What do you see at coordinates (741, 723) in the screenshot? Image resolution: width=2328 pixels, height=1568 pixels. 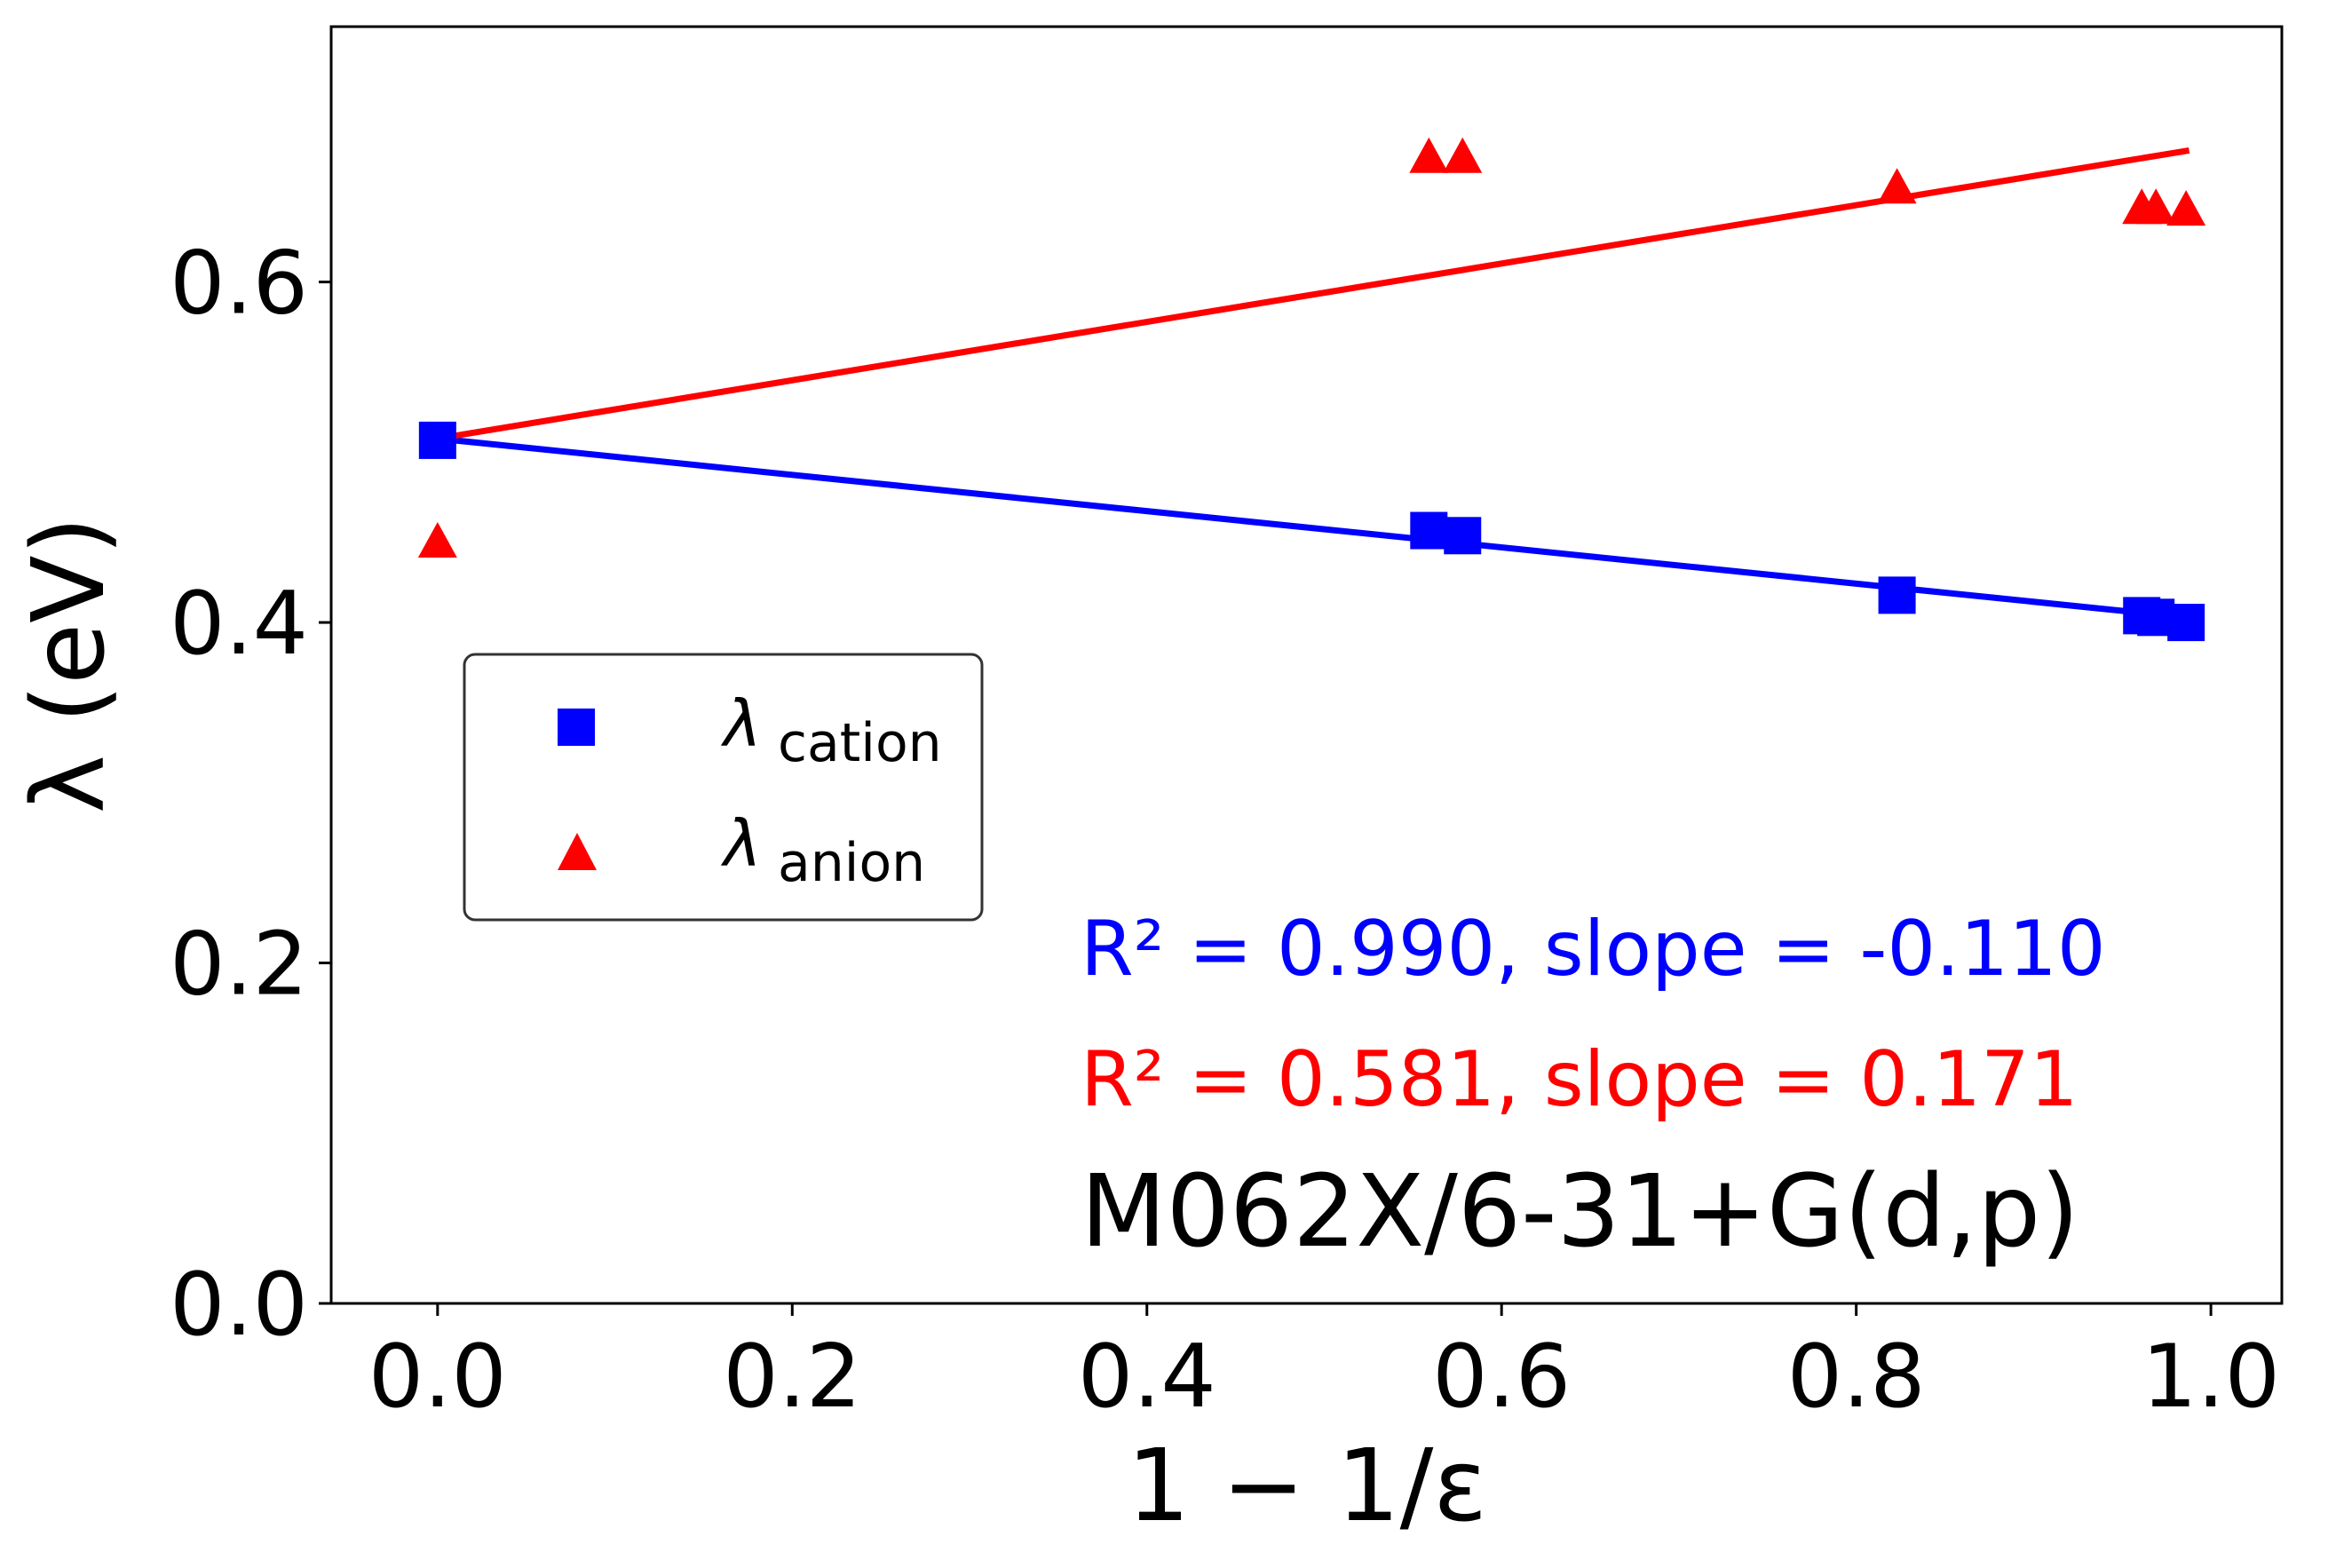 I see `legend-cation-symbol: λ` at bounding box center [741, 723].